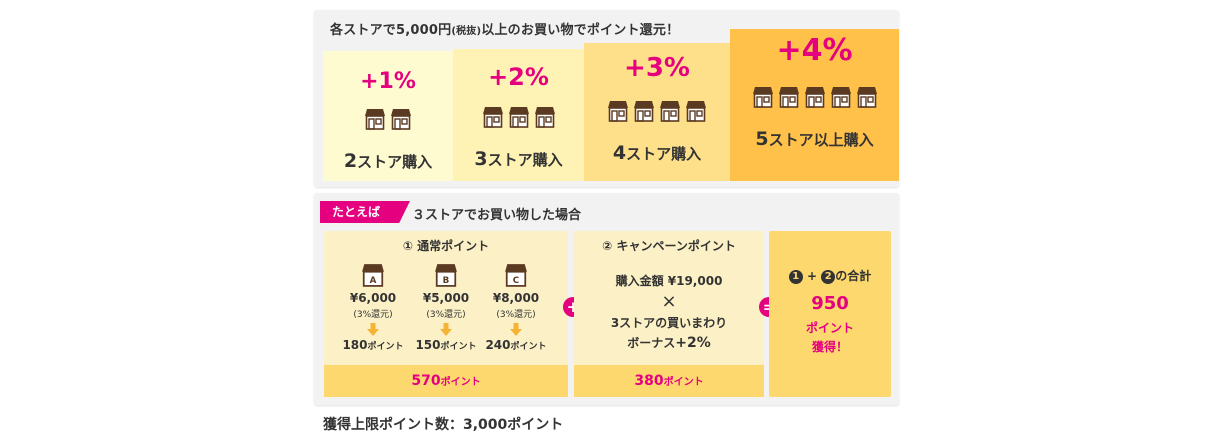 The height and width of the screenshot is (443, 1216). What do you see at coordinates (516, 275) in the screenshot?
I see `store-icon: C` at bounding box center [516, 275].